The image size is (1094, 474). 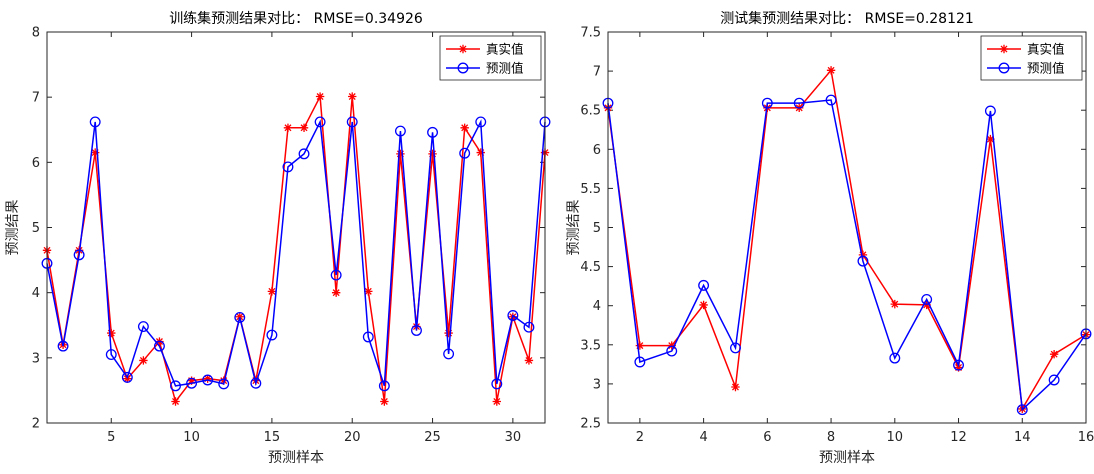 I want to click on y-tick-label: 6, so click(x=36, y=163).